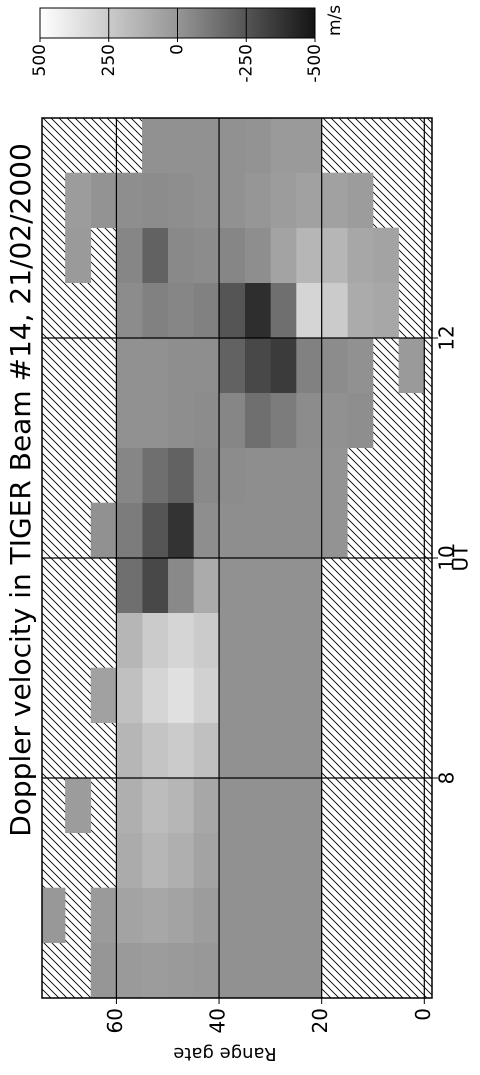 The image size is (480, 1075). I want to click on x-axis-label: UT, so click(461, 558).